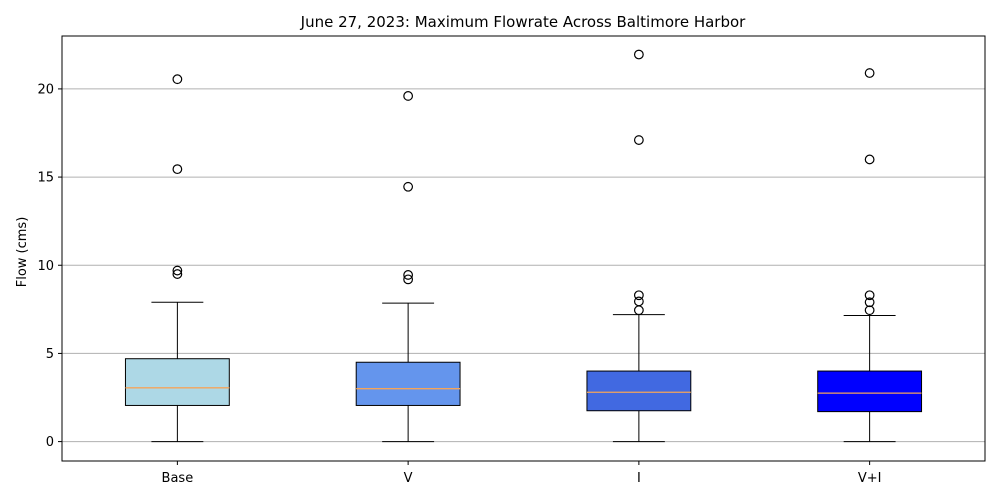  I want to click on box-v, so click(408, 267).